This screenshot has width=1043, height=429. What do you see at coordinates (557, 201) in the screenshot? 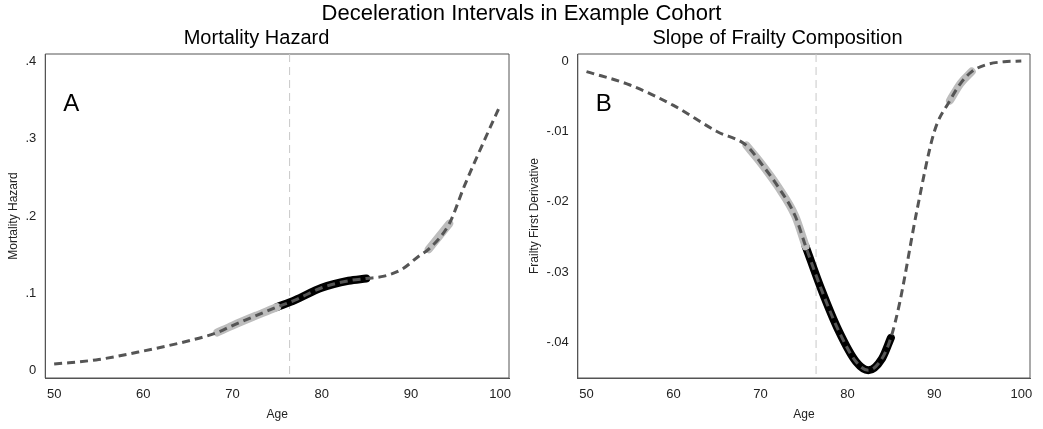
I see `y-tick-label: -.02` at bounding box center [557, 201].